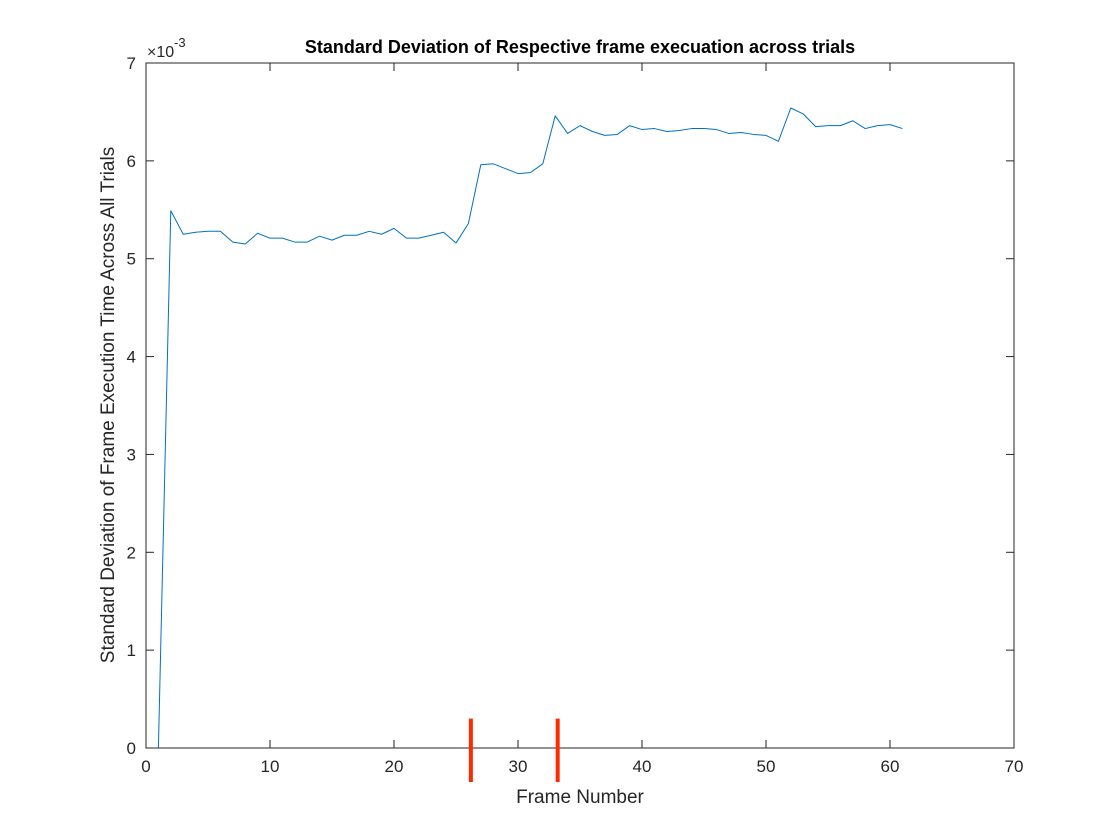 This screenshot has width=1120, height=840. I want to click on y-tick-label: 5, so click(131, 259).